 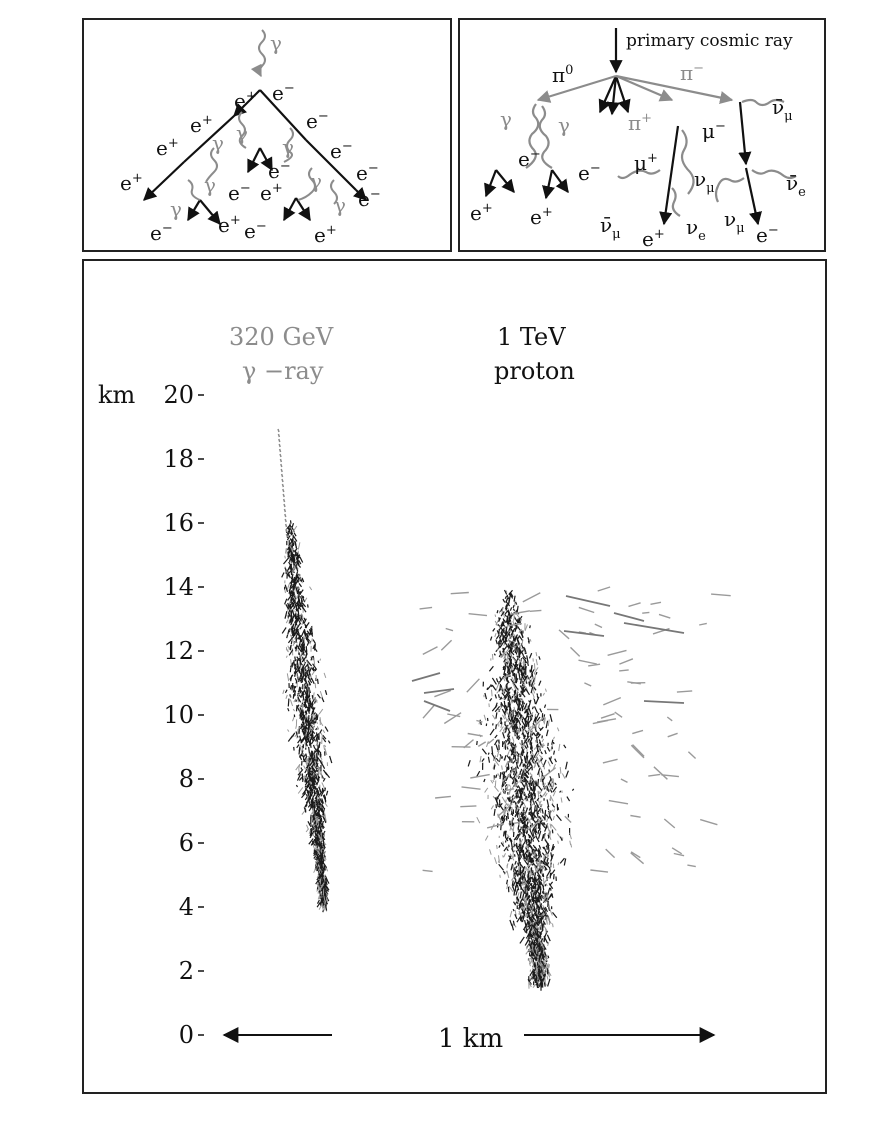 I want to click on p3: e+, so click(x=201, y=125).